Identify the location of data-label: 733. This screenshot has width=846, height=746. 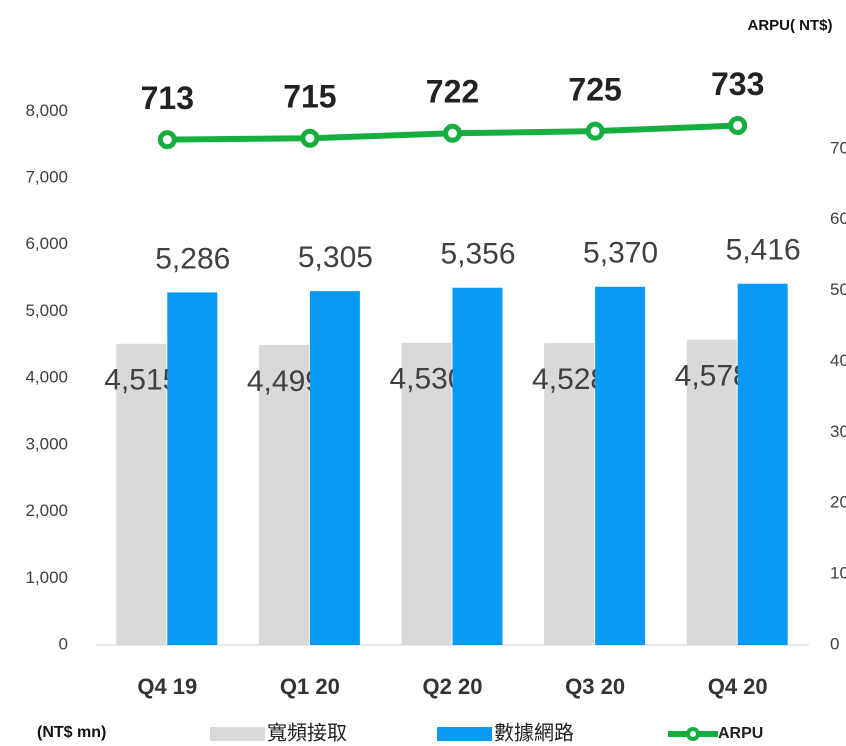
(737, 84).